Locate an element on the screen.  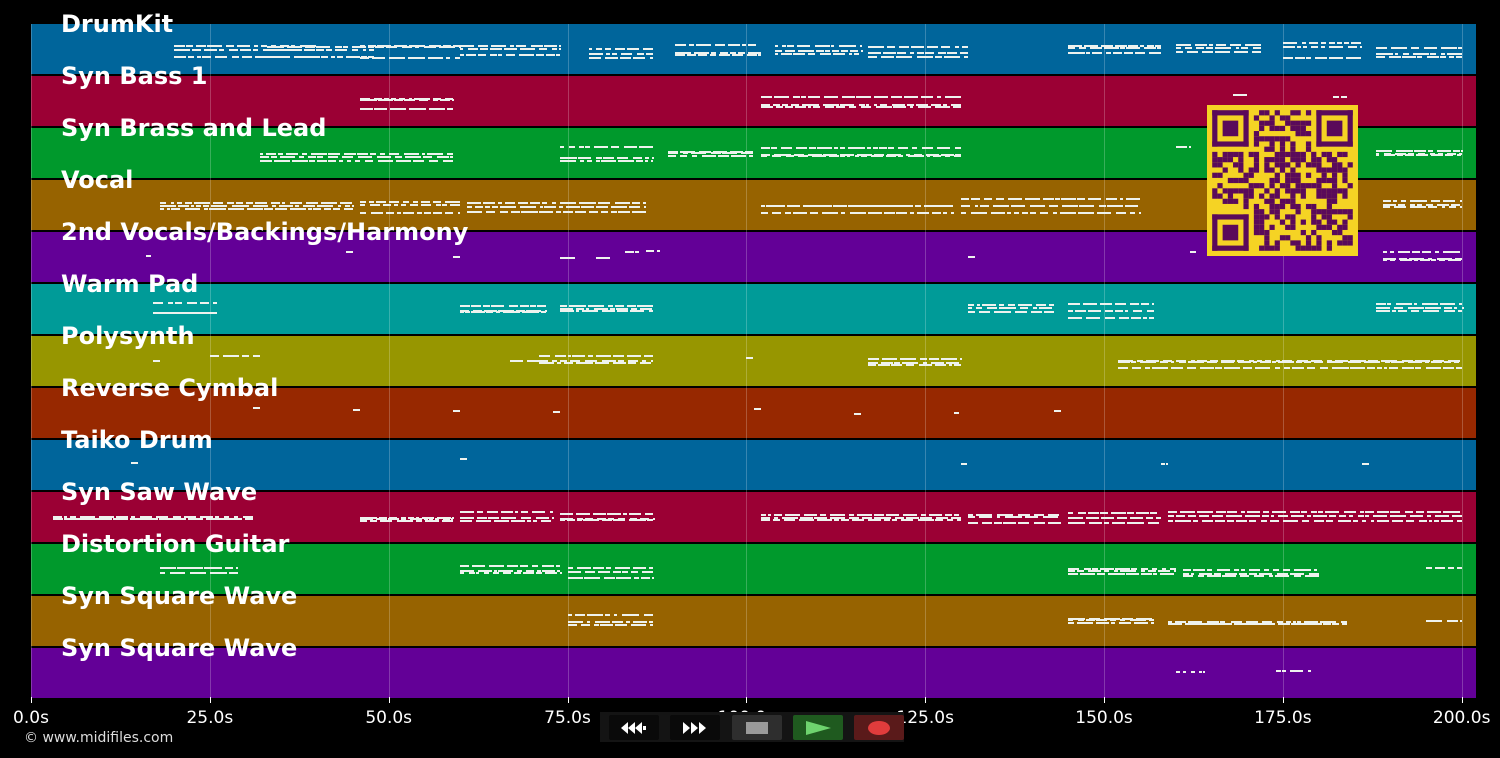
rewind-button is located at coordinates (634, 727).